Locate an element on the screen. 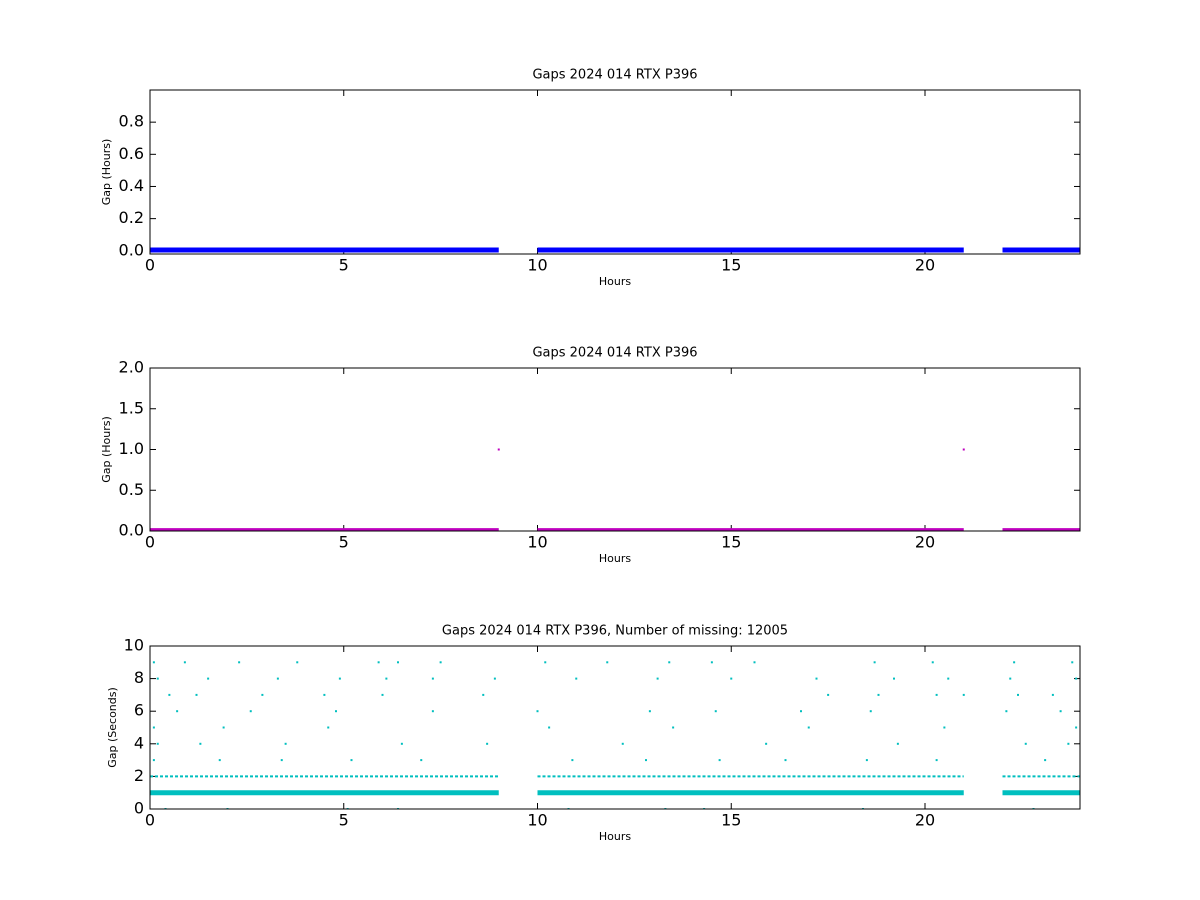  y-tick-label: 0.4 is located at coordinates (131, 185).